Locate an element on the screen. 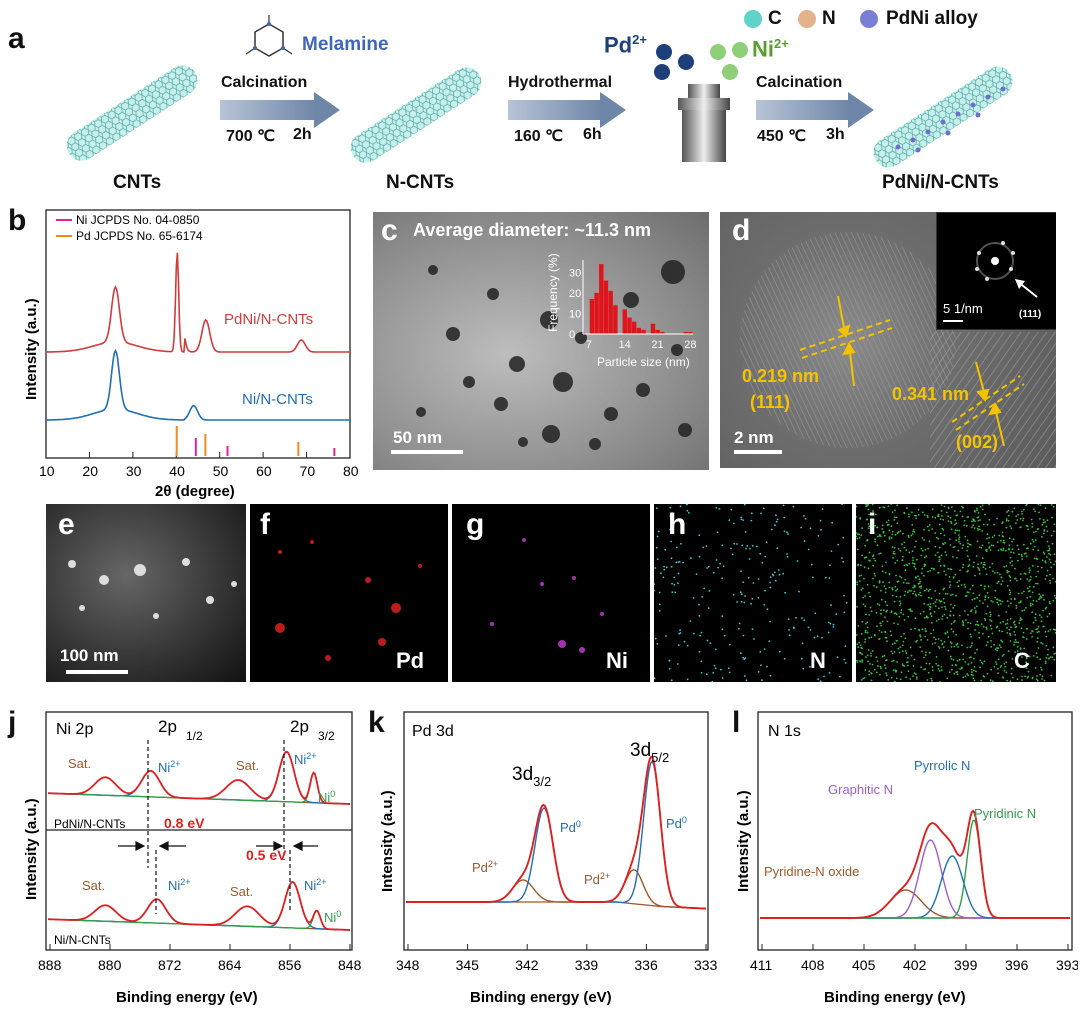 The height and width of the screenshot is (1014, 1080). step1-name: Calcination is located at coordinates (264, 82).